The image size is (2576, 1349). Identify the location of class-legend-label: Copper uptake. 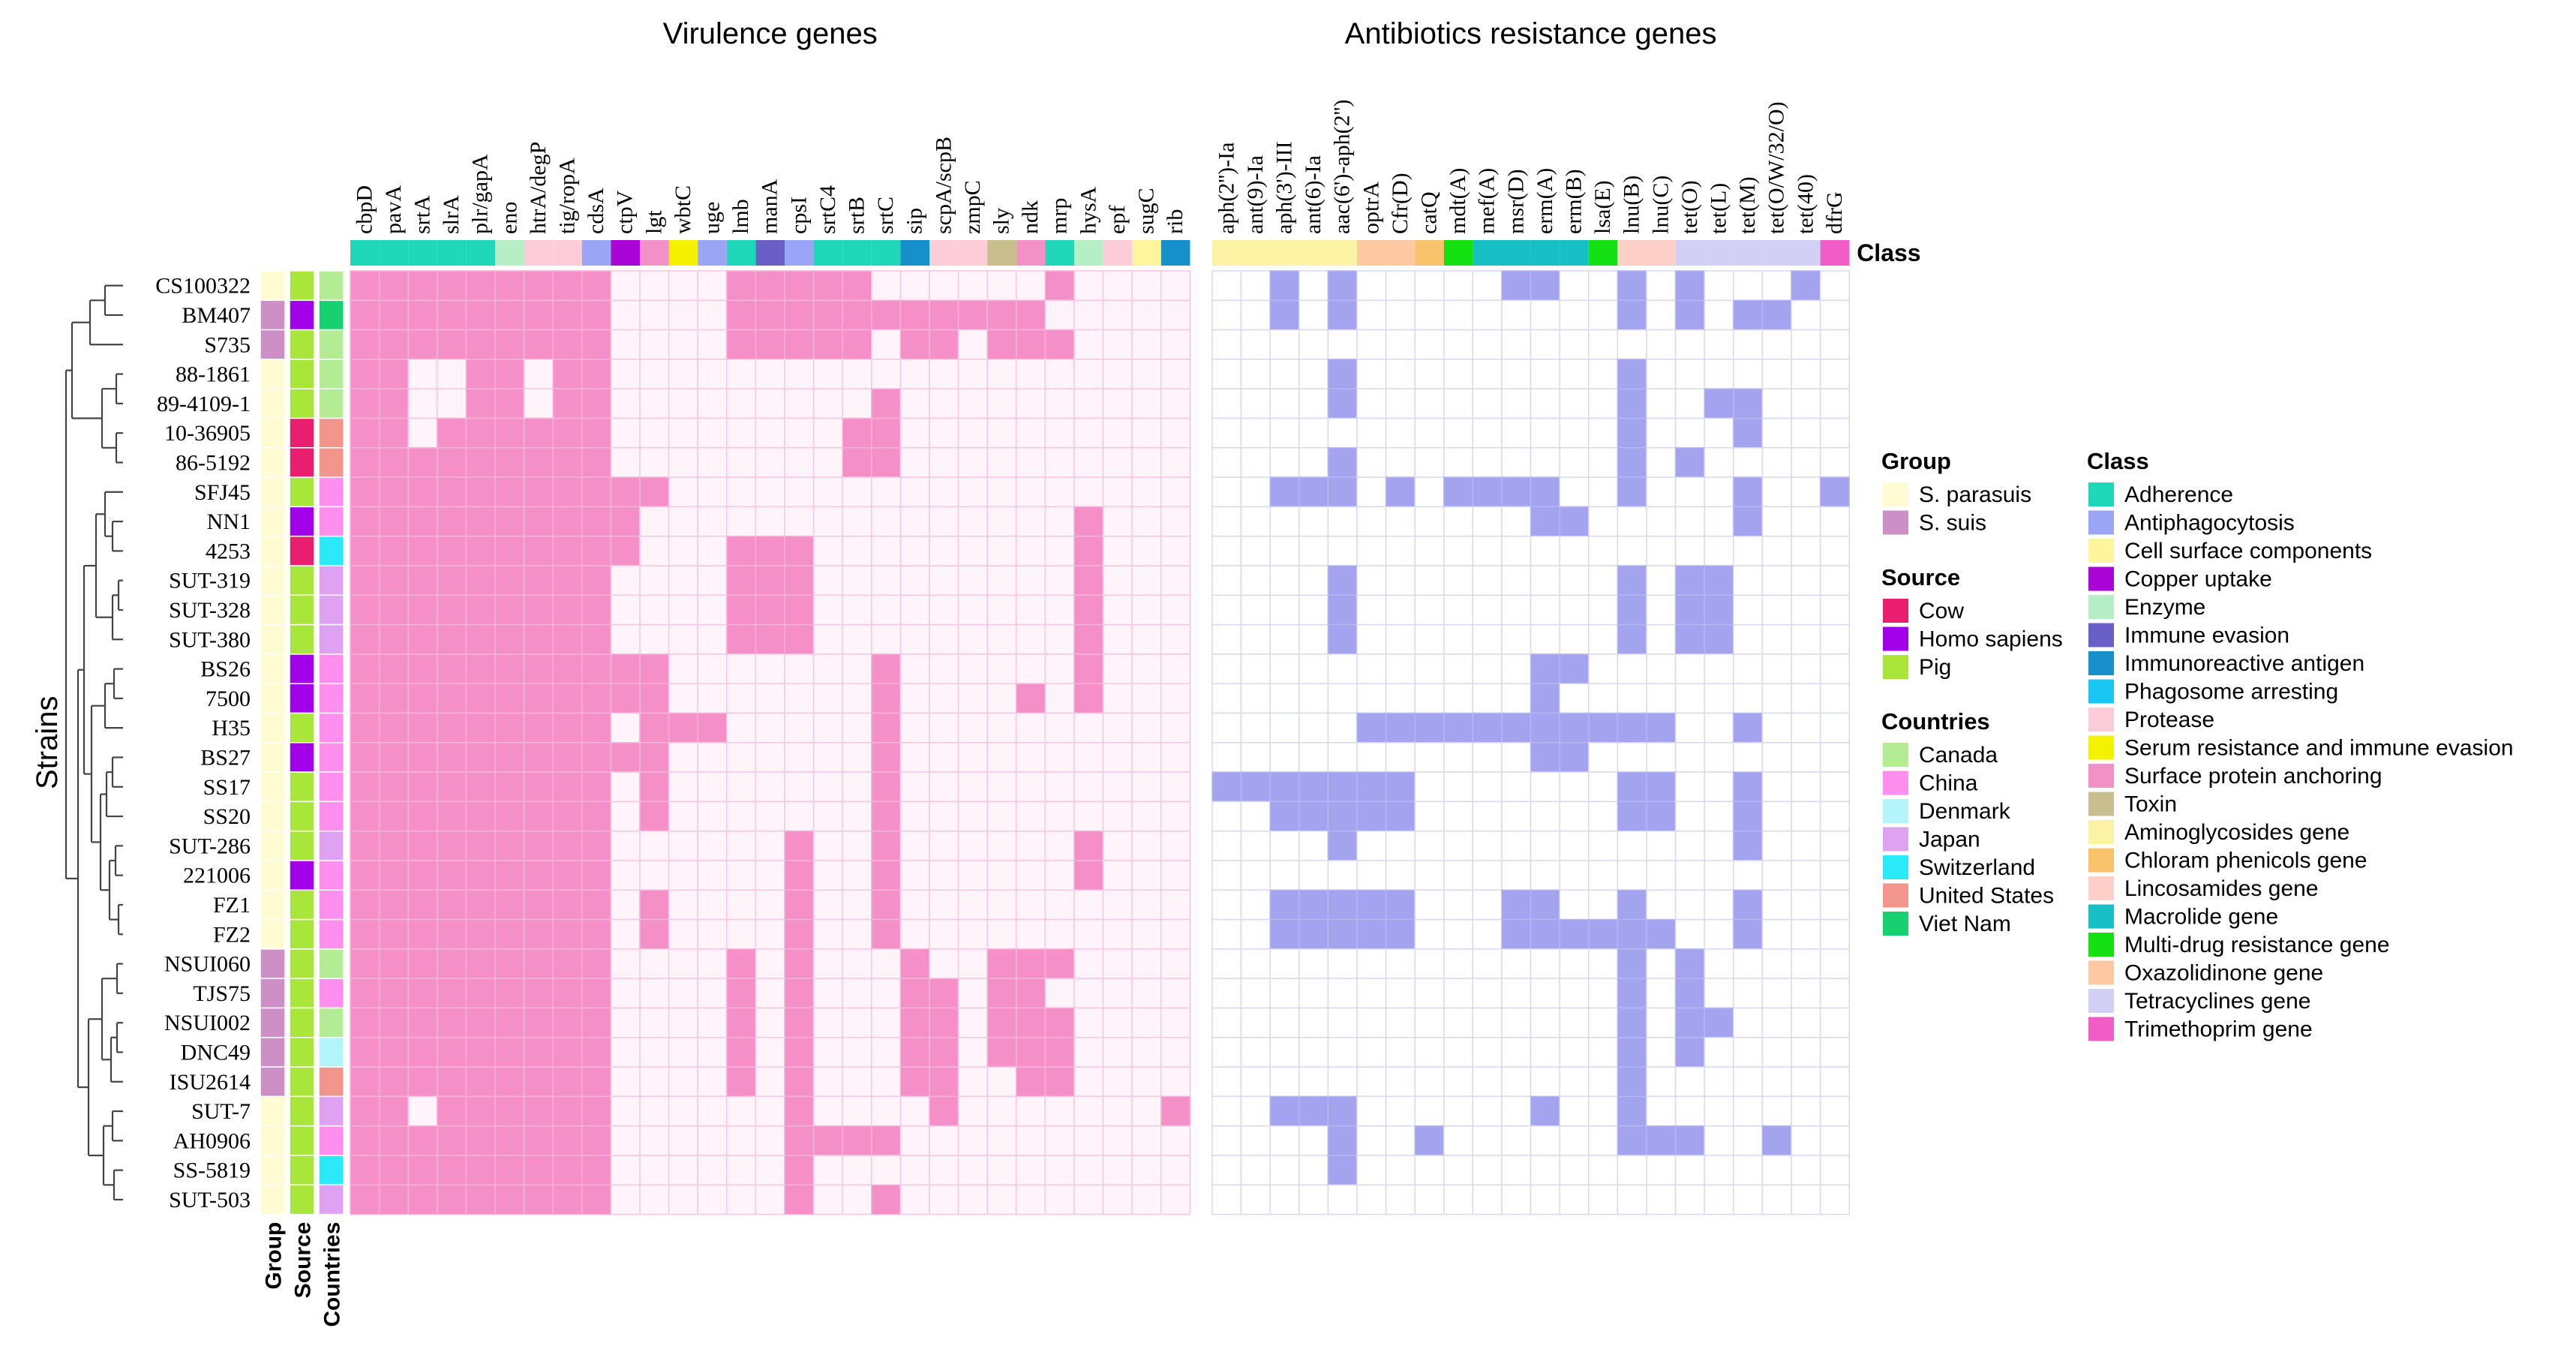
(2198, 579).